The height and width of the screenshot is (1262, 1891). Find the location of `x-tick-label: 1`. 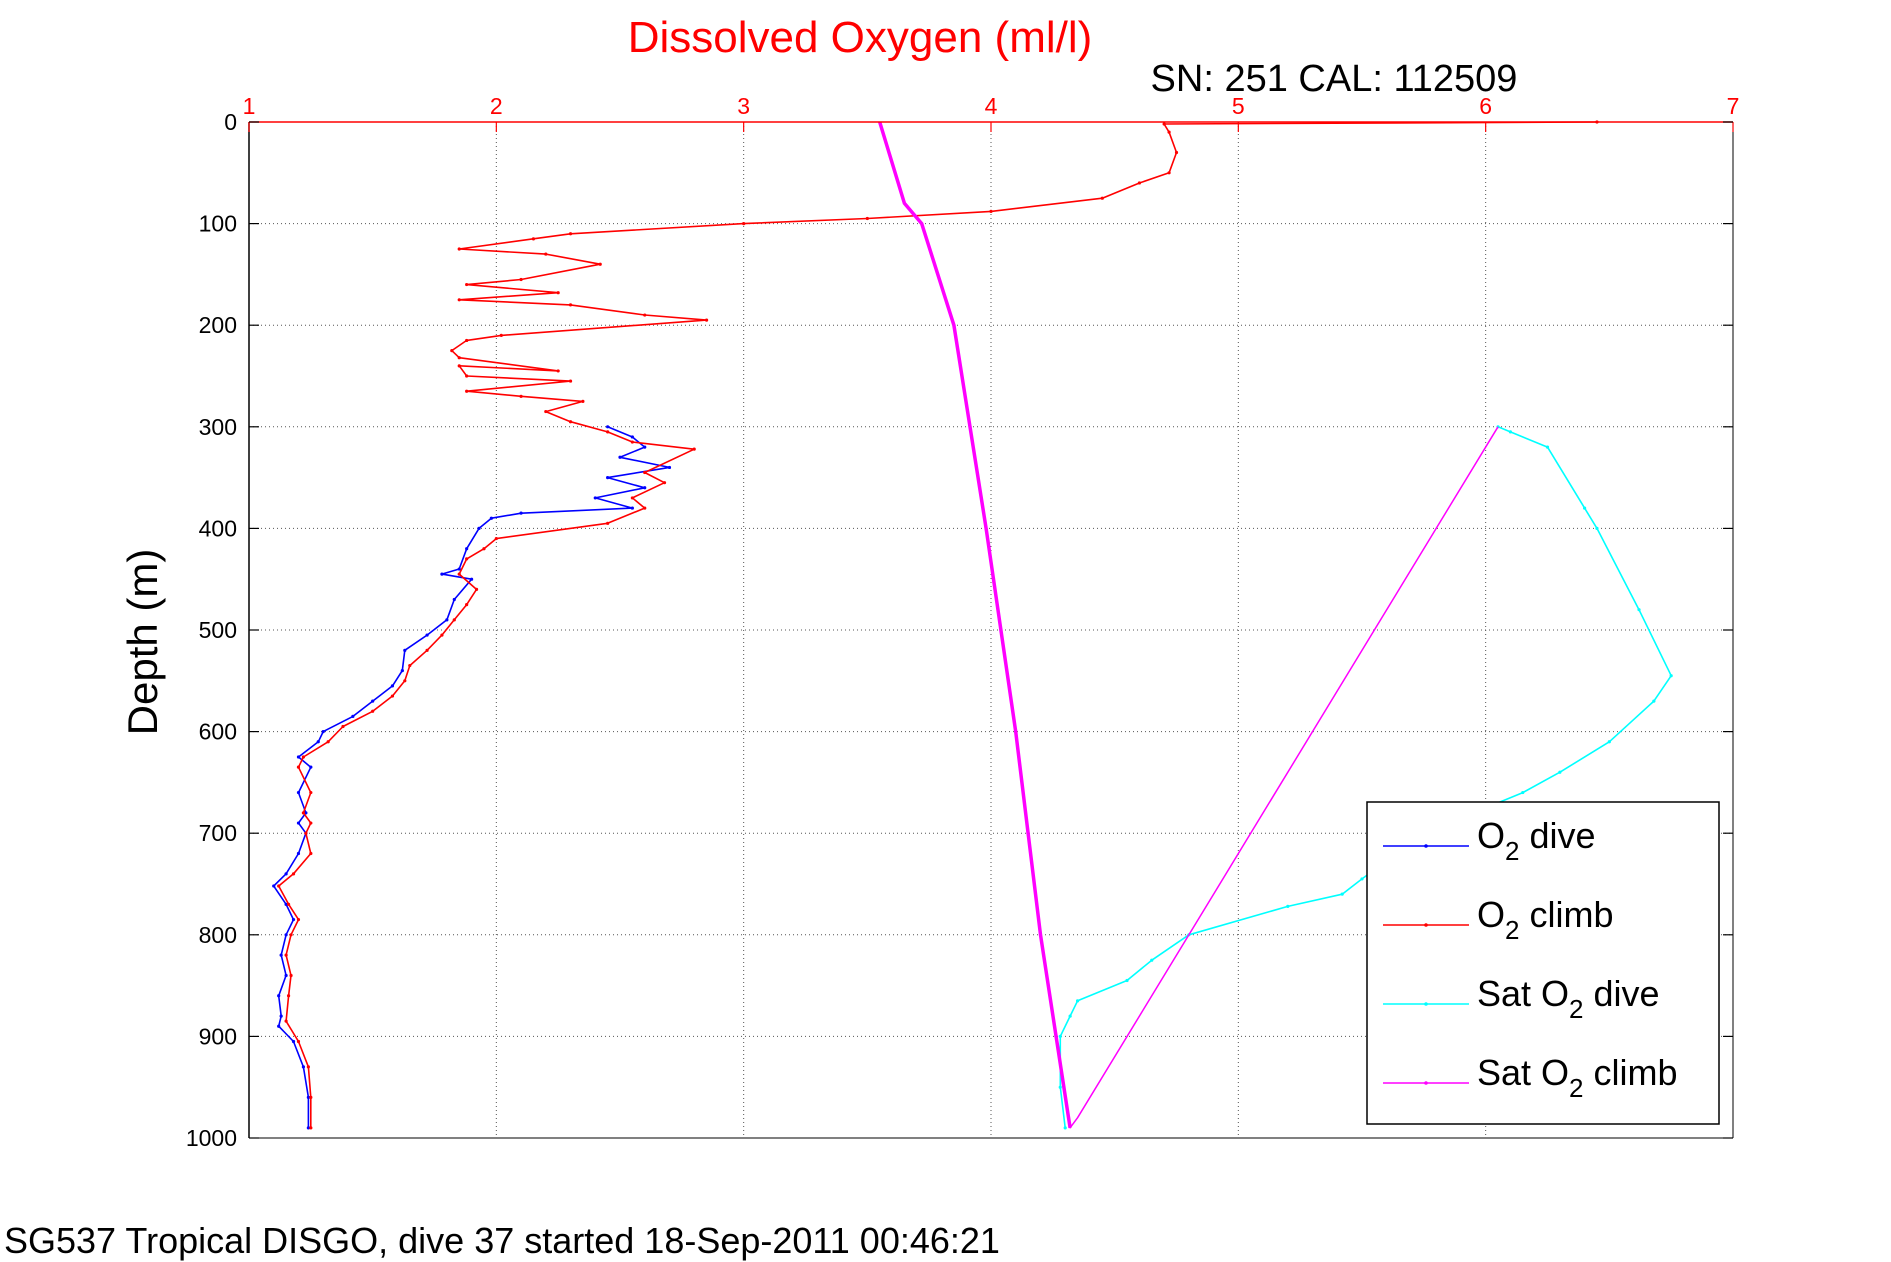

x-tick-label: 1 is located at coordinates (249, 106).